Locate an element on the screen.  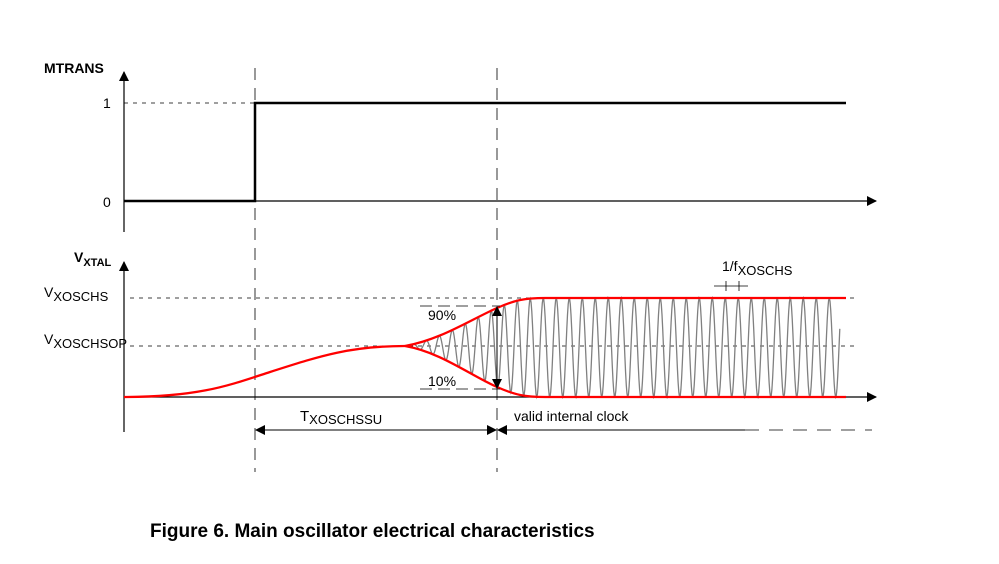
envelope-dc-rise is located at coordinates (264, 371).